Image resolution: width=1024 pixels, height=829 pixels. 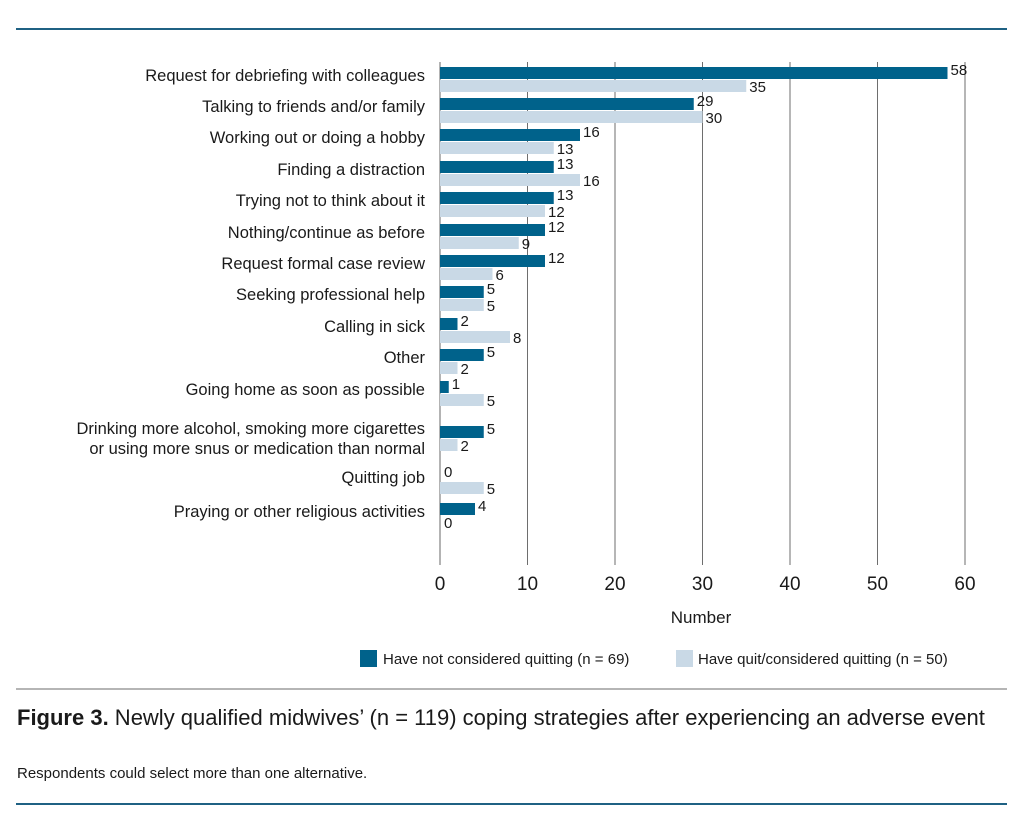 I want to click on value-label: 35, so click(x=757, y=87).